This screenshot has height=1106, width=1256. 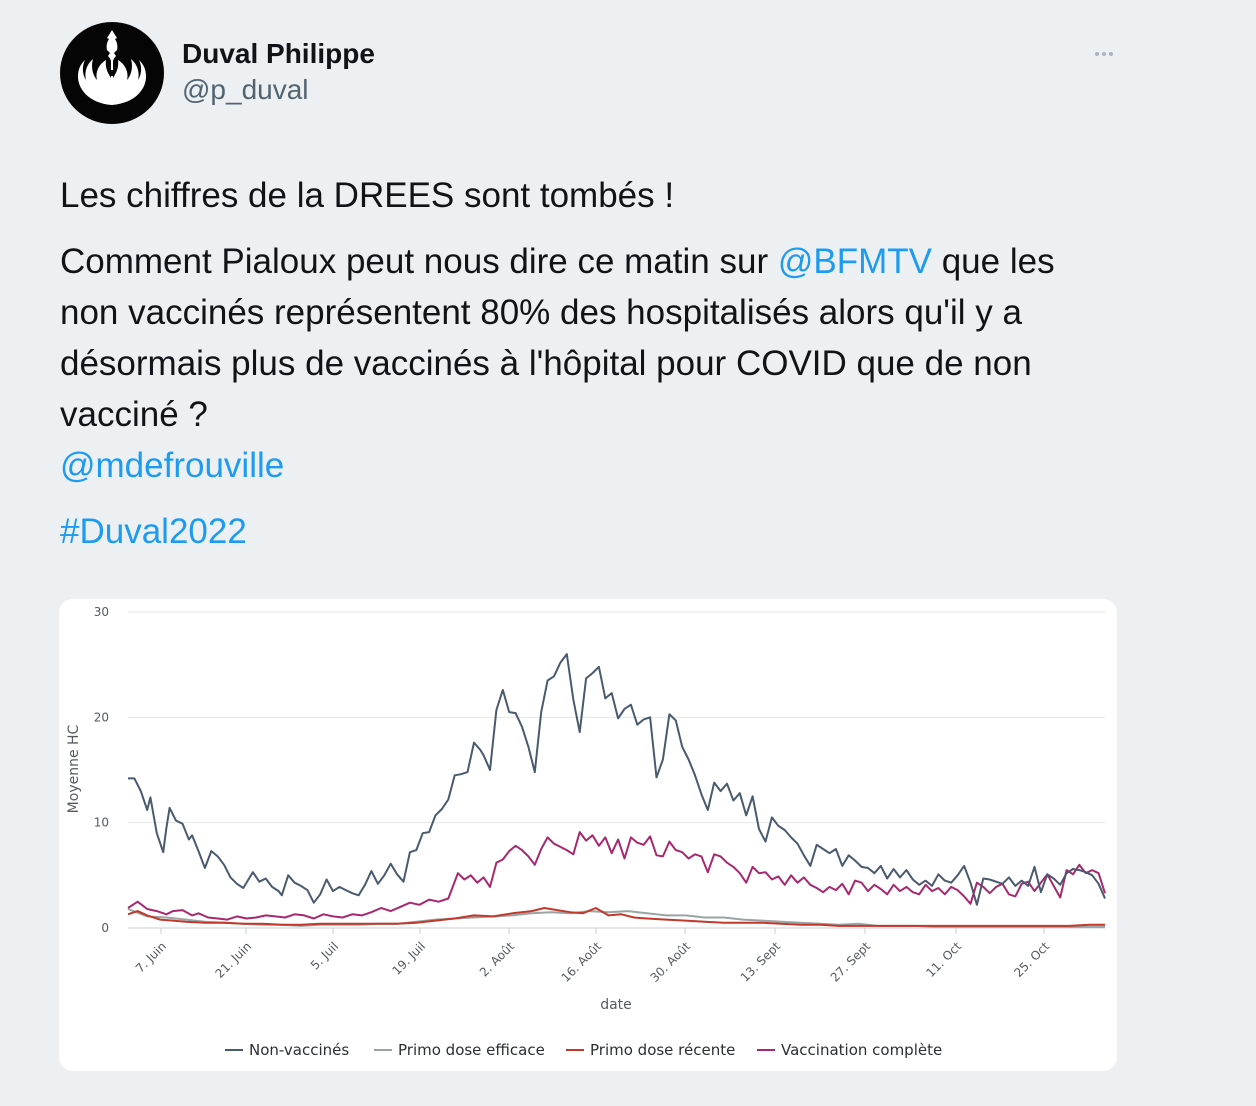 I want to click on x-tick-label: 5. Juil, so click(x=324, y=955).